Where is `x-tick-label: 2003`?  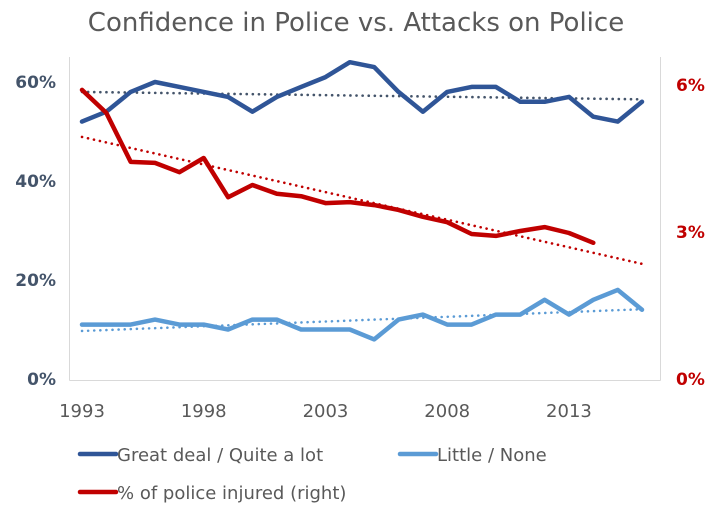 x-tick-label: 2003 is located at coordinates (326, 411).